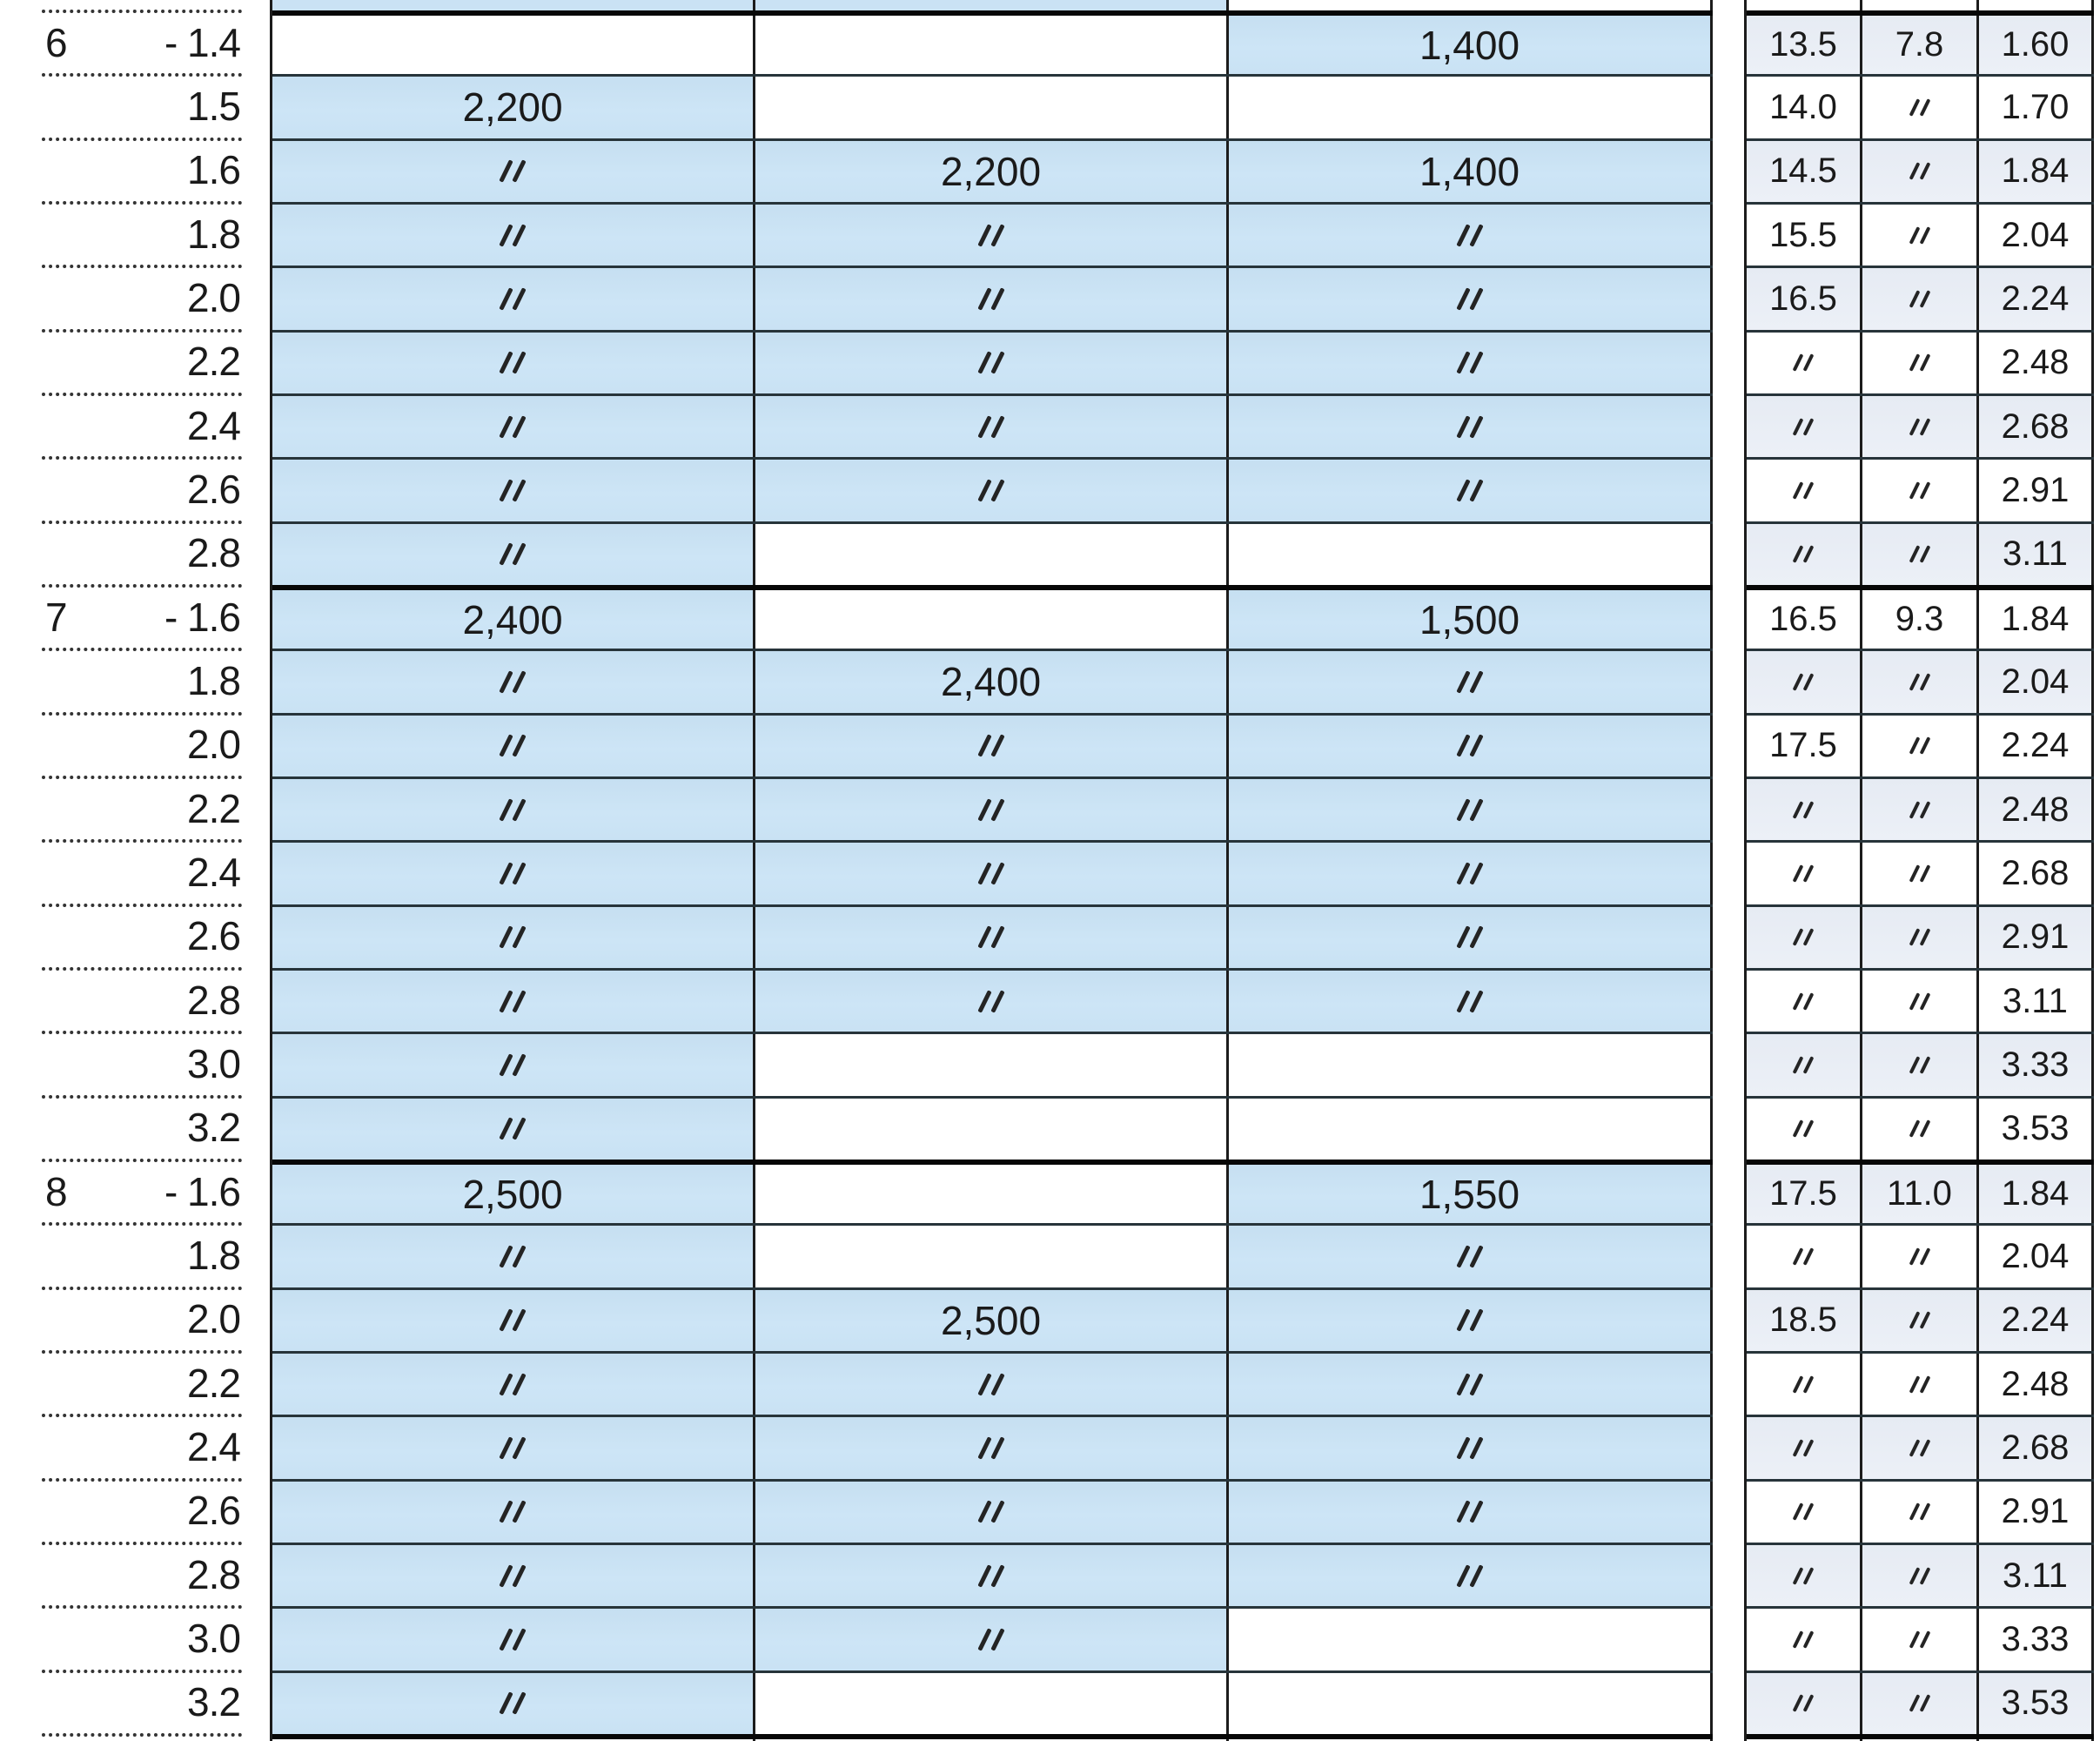 The image size is (2100, 1741). I want to click on side-table-row: 2.68, so click(1920, 872).